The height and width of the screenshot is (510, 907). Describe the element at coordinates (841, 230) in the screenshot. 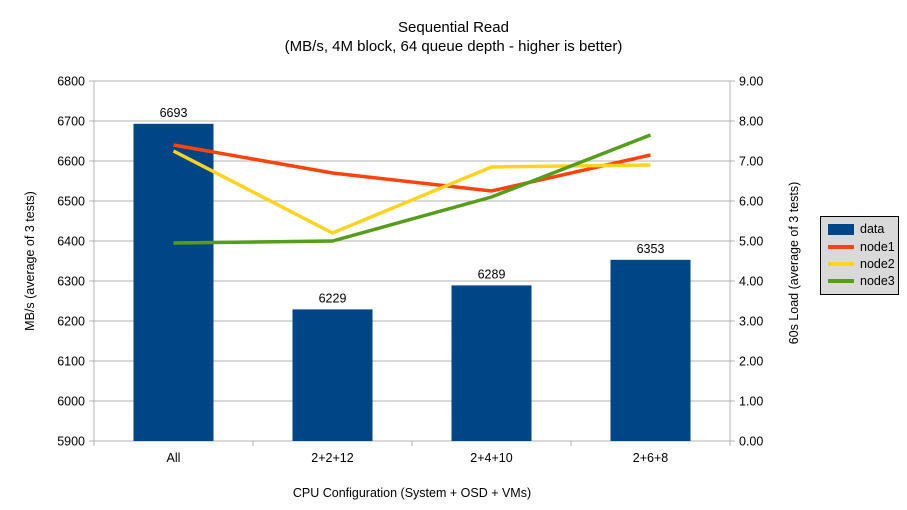

I see `legend-bar-swatch` at that location.